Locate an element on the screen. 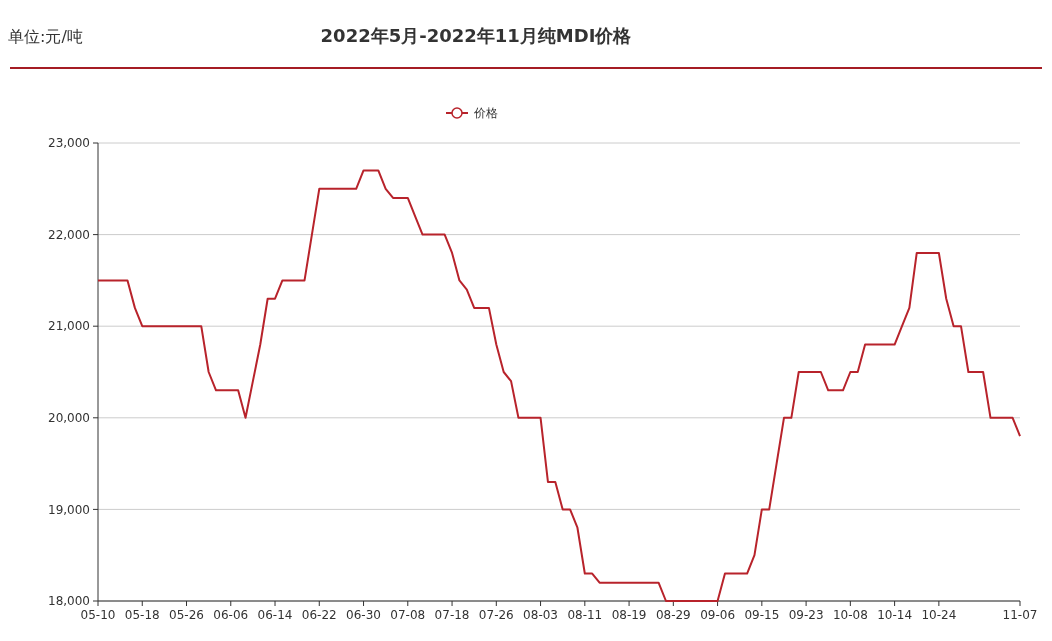 The image size is (1052, 641). y-tick-label: 20,000 is located at coordinates (69, 418).